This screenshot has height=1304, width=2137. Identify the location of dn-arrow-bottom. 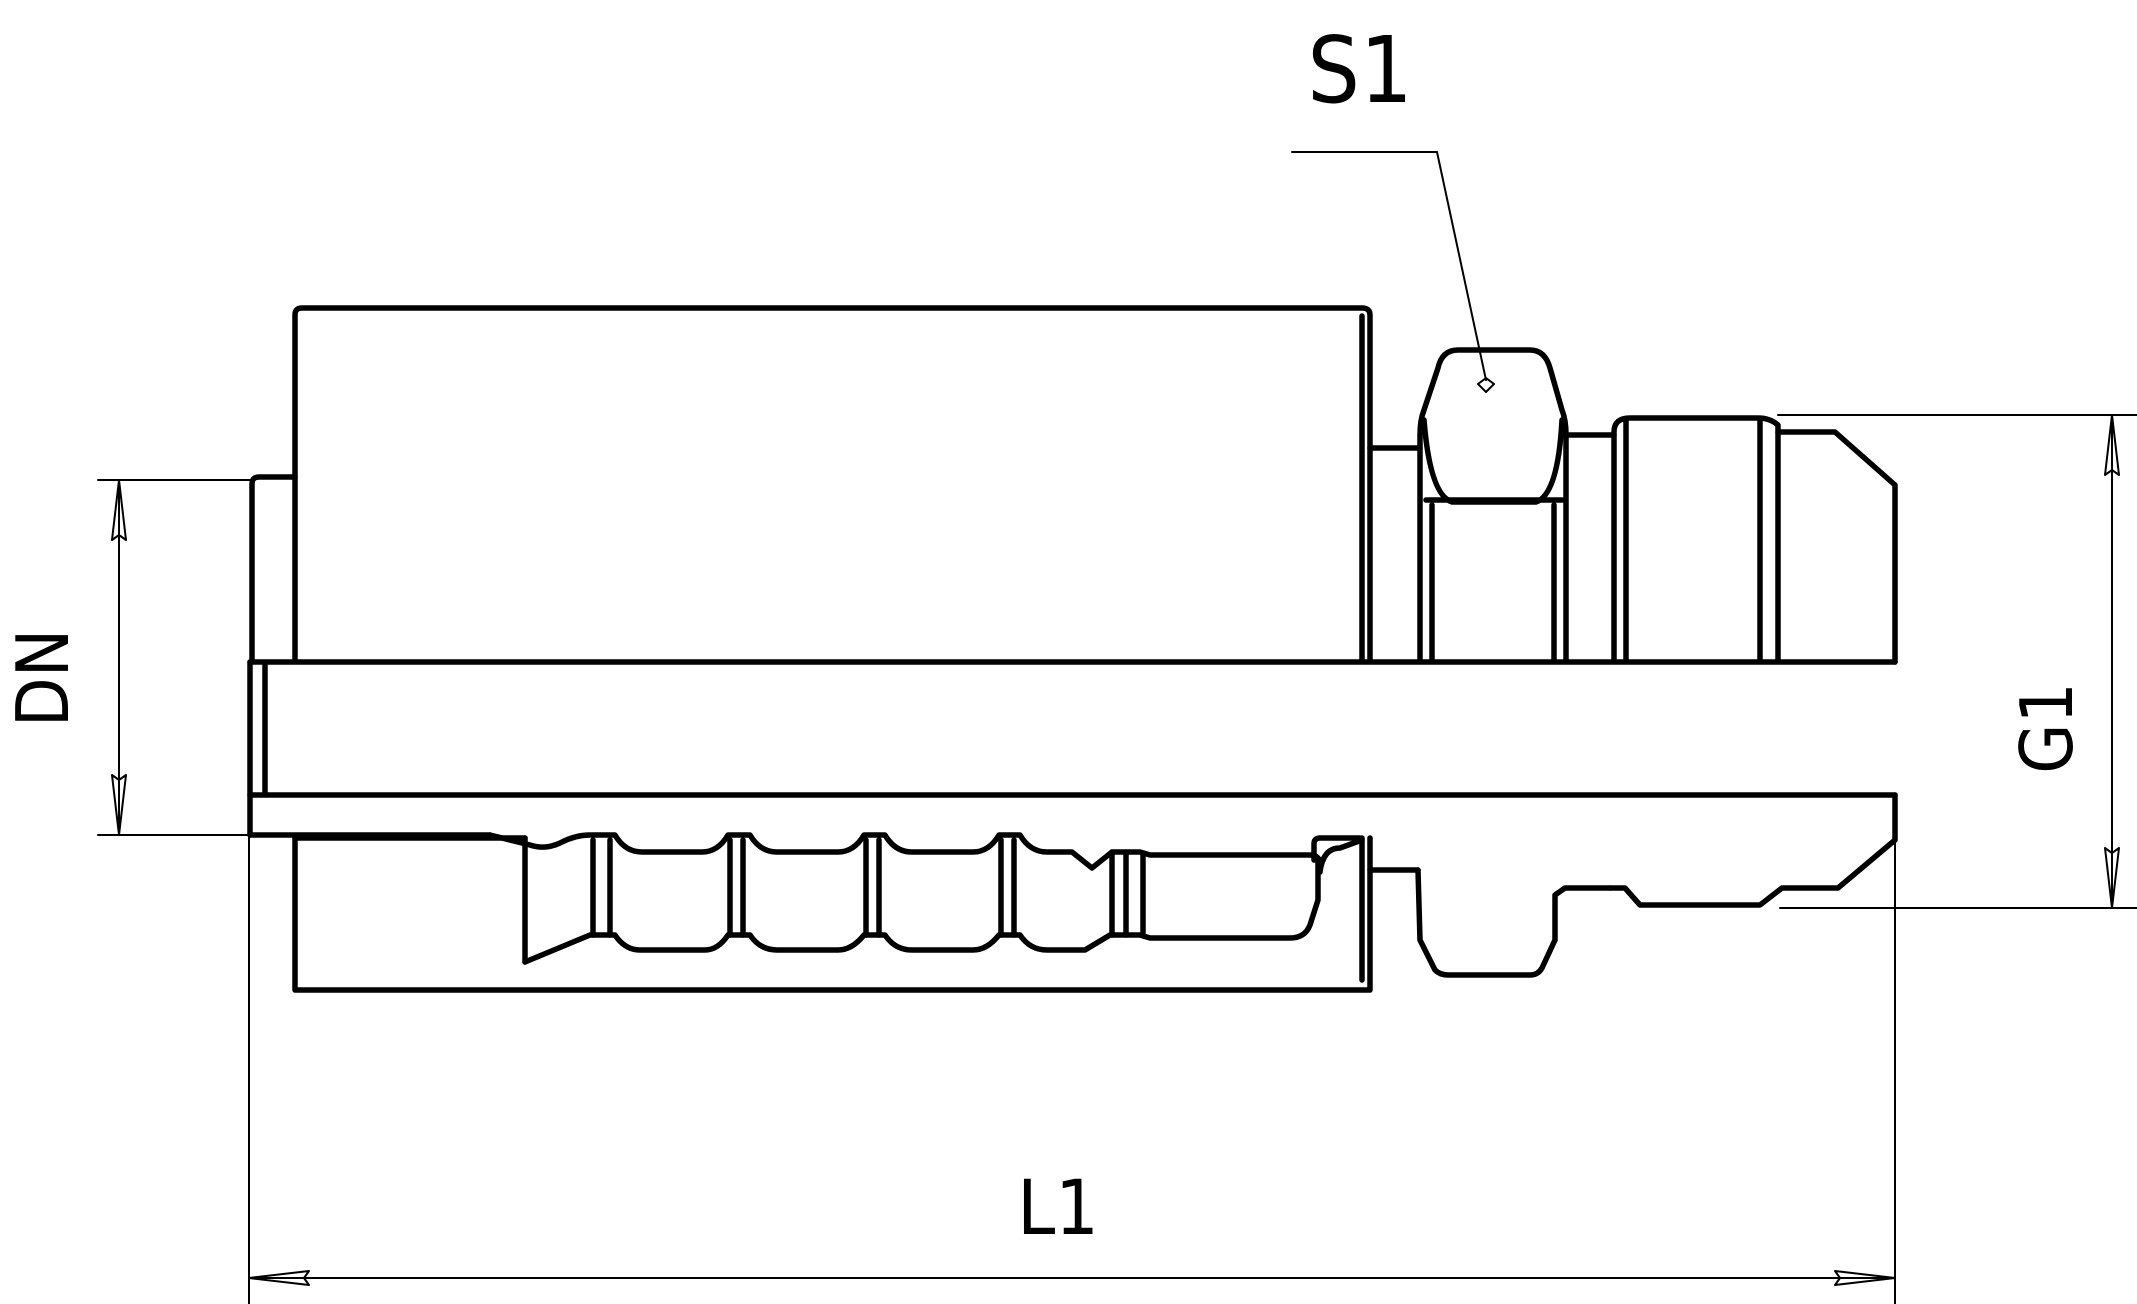
(119, 805).